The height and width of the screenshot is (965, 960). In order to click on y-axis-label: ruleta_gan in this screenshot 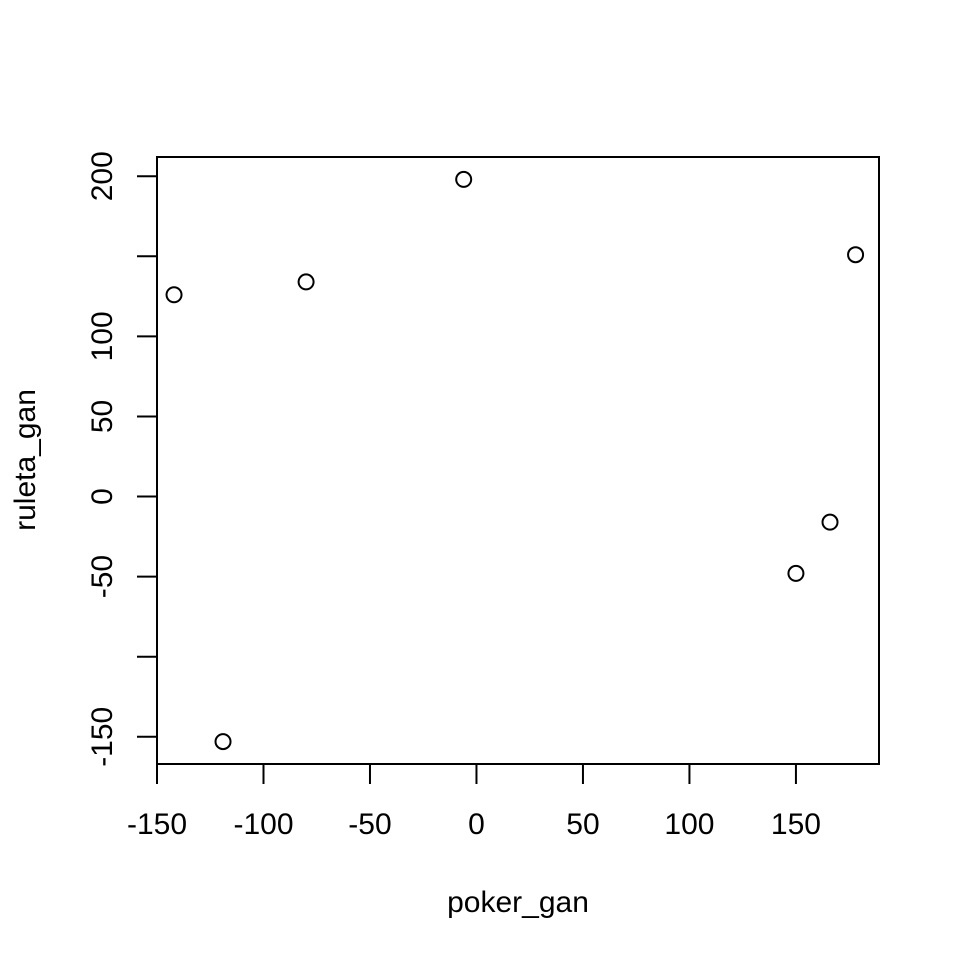, I will do `click(25, 460)`.